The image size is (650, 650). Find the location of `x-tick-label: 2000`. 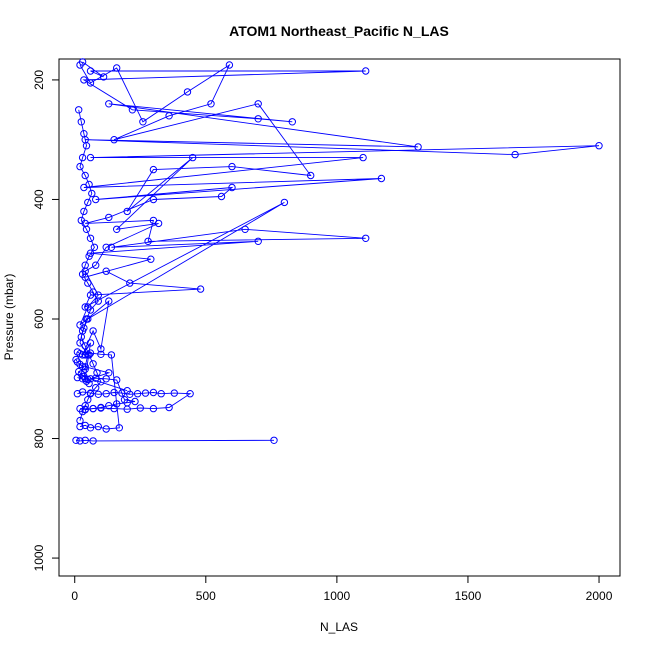

x-tick-label: 2000 is located at coordinates (599, 596).